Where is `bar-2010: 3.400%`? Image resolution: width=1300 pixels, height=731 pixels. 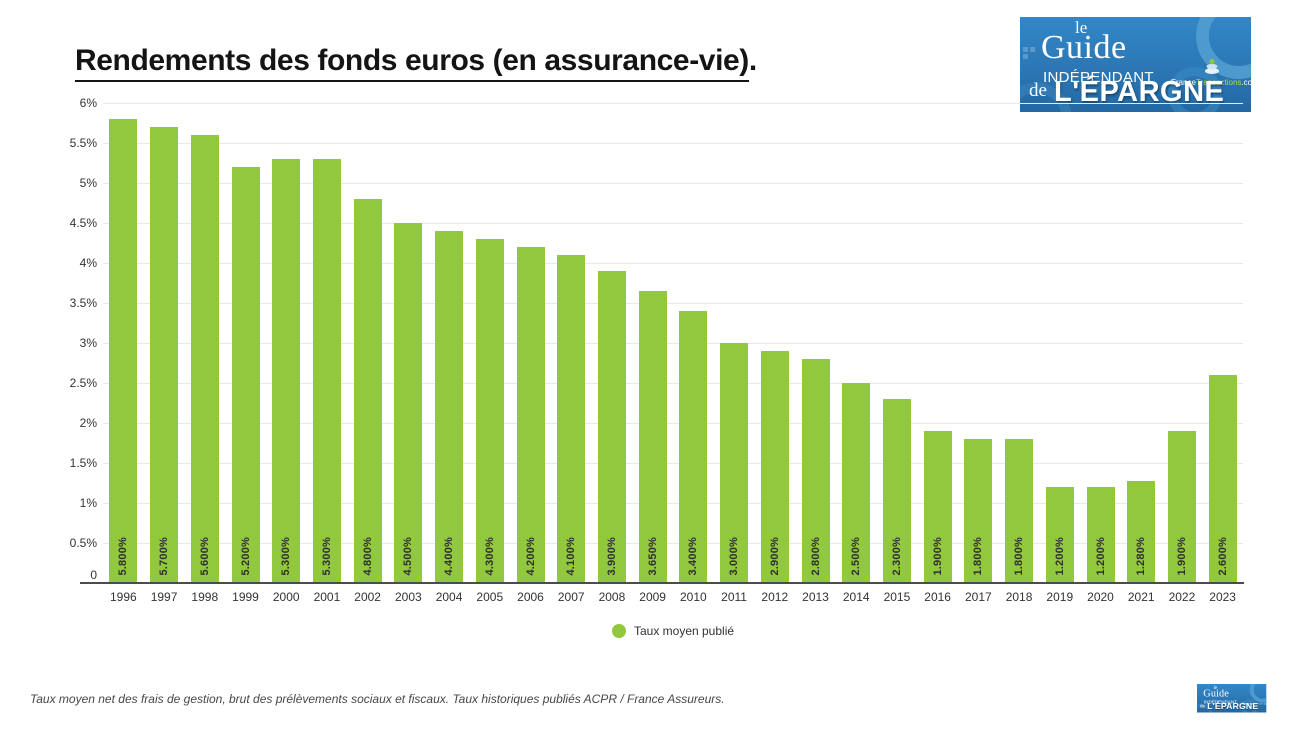
bar-2010: 3.400% is located at coordinates (693, 447).